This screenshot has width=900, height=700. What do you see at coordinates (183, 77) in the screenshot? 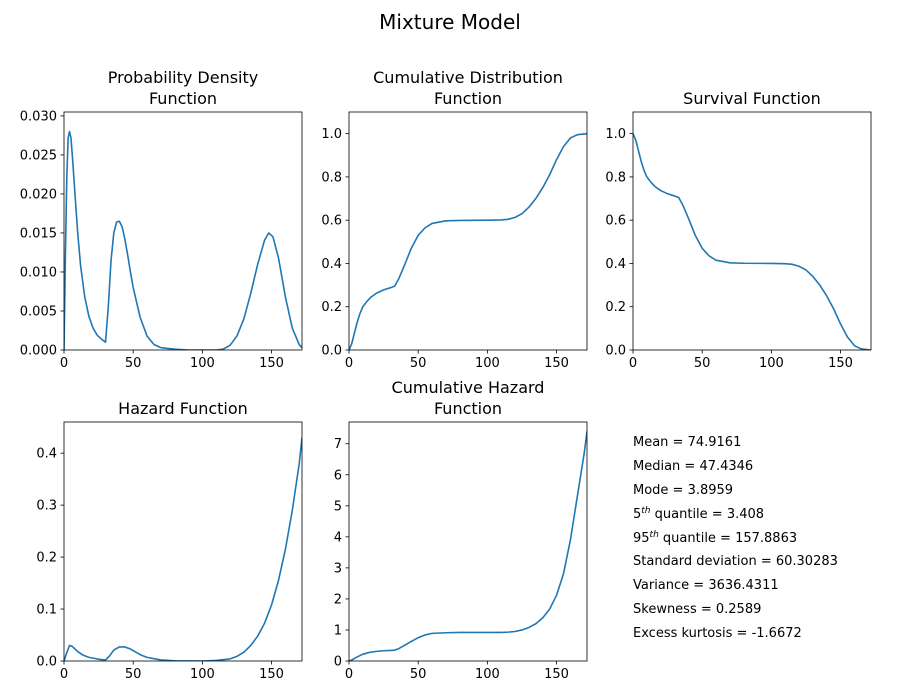
I see `subplot-title-pdf-0: Probability Density` at bounding box center [183, 77].